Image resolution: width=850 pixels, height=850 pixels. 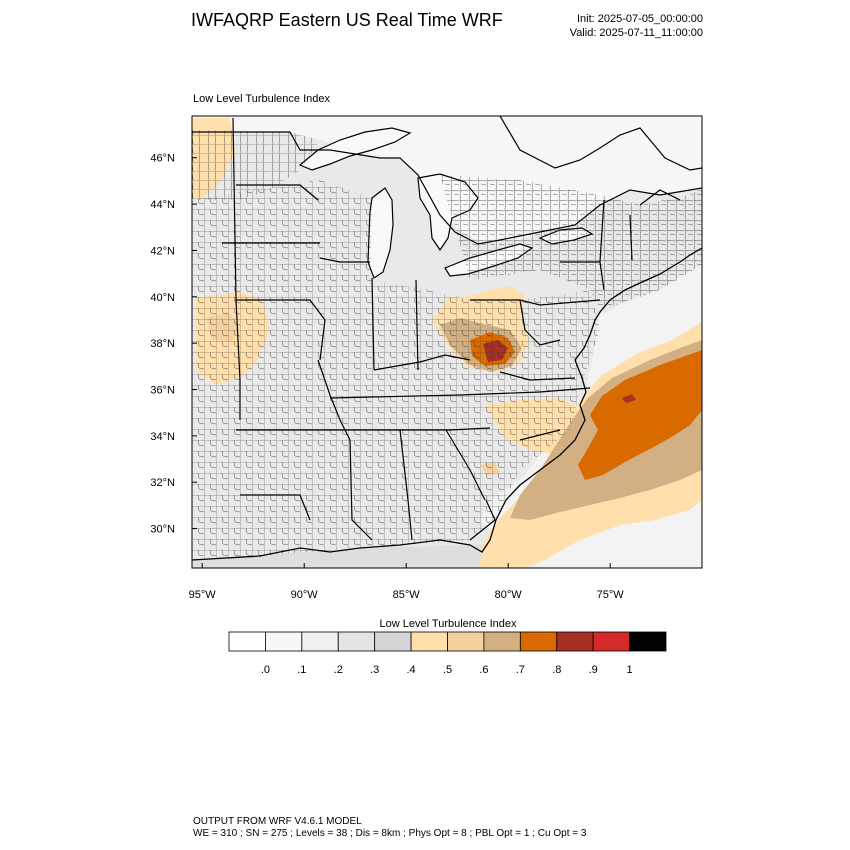 I want to click on latitude-axis: 30°N 32°N 34°N 36°N 38°N 40°N 42°N 44°N 46°N, so click(x=173, y=344).